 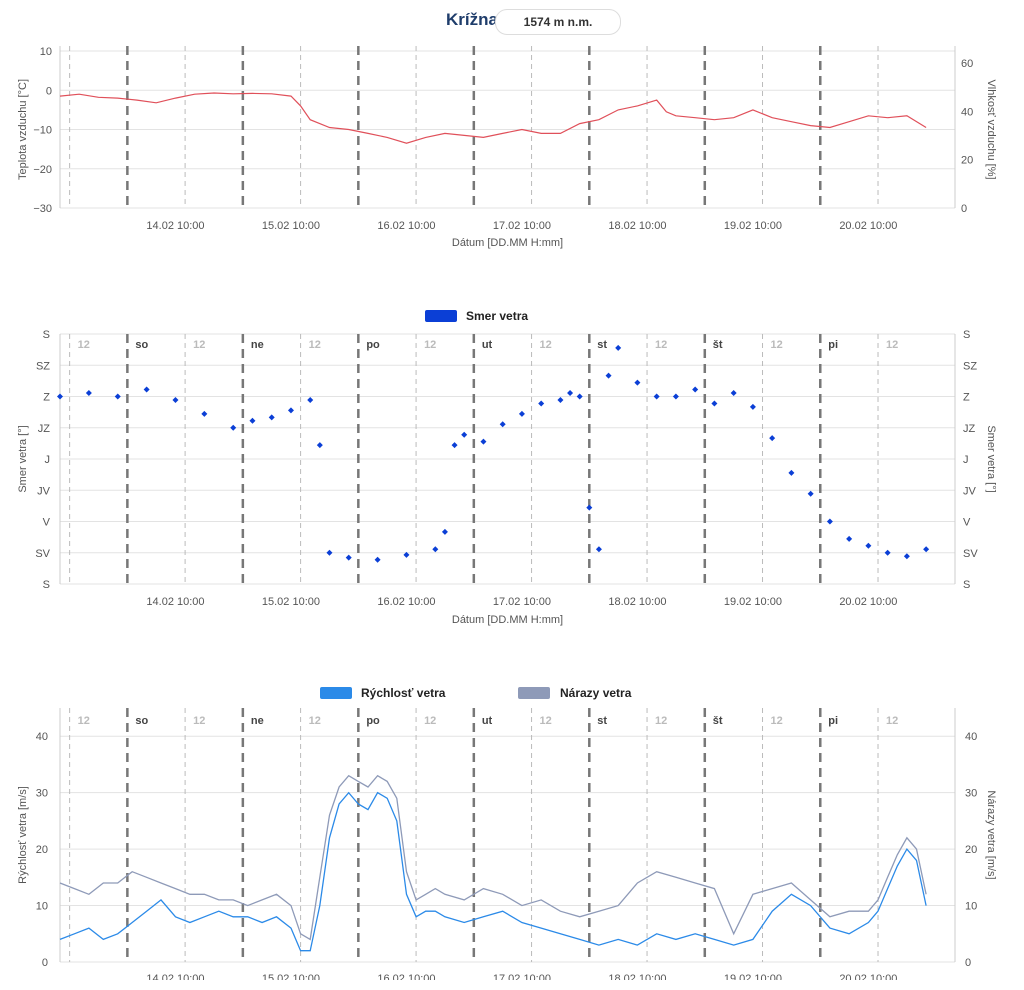 What do you see at coordinates (141, 721) in the screenshot?
I see `wind-day-label: so` at bounding box center [141, 721].